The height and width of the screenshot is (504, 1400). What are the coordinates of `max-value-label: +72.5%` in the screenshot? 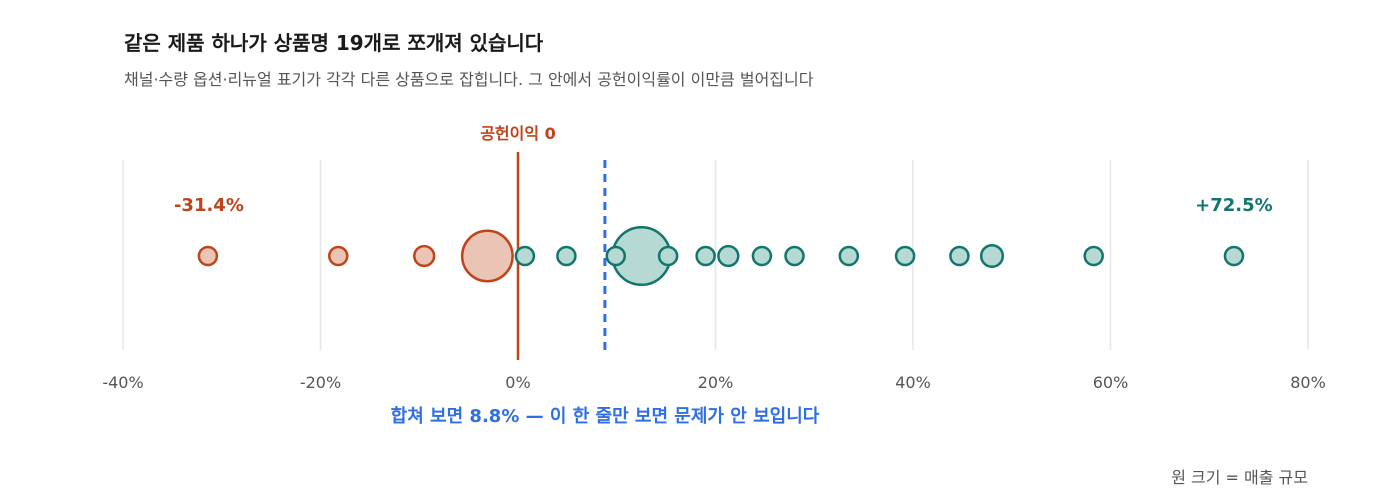 It's located at (1234, 205).